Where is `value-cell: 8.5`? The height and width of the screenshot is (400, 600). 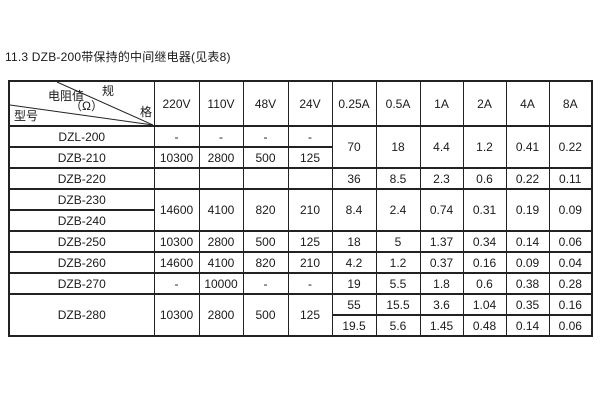
value-cell: 8.5 is located at coordinates (398, 178).